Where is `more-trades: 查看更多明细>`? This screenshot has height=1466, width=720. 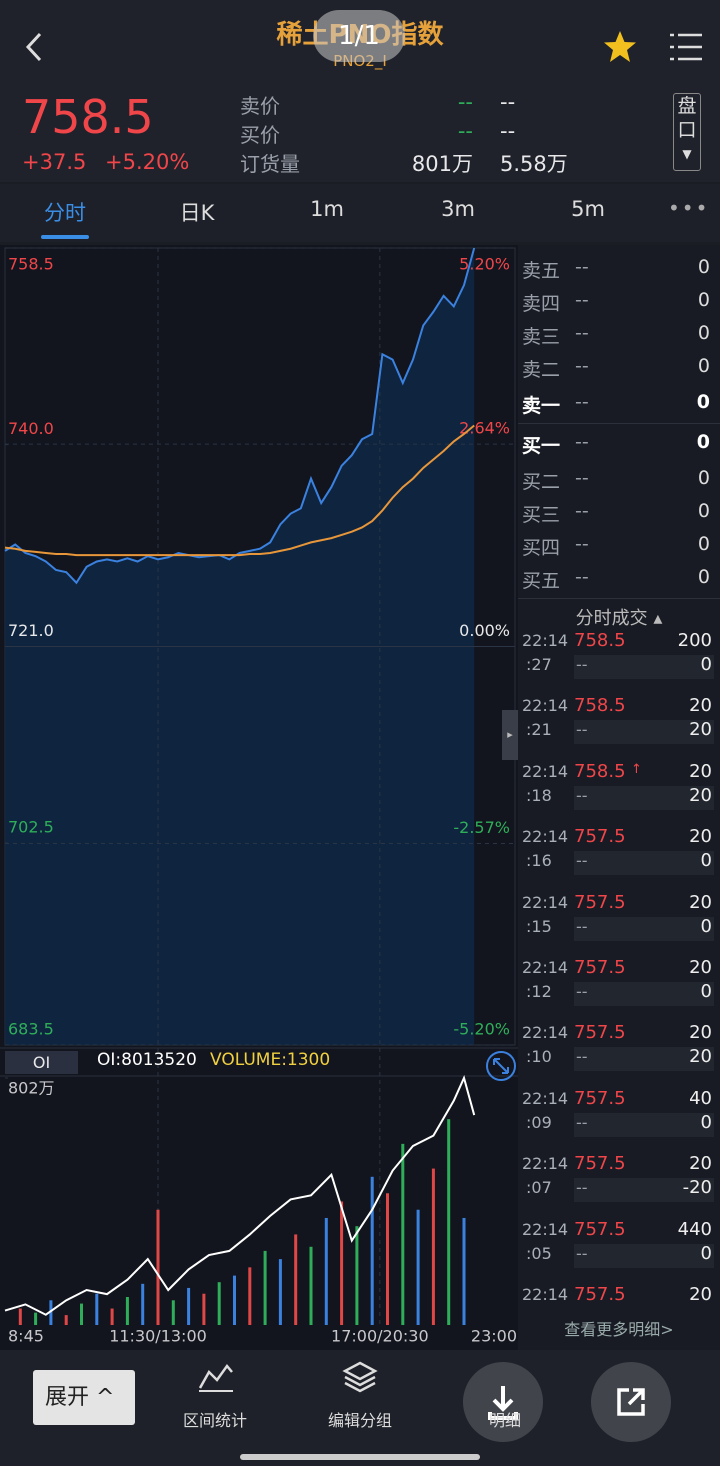 more-trades: 查看更多明细> is located at coordinates (619, 1329).